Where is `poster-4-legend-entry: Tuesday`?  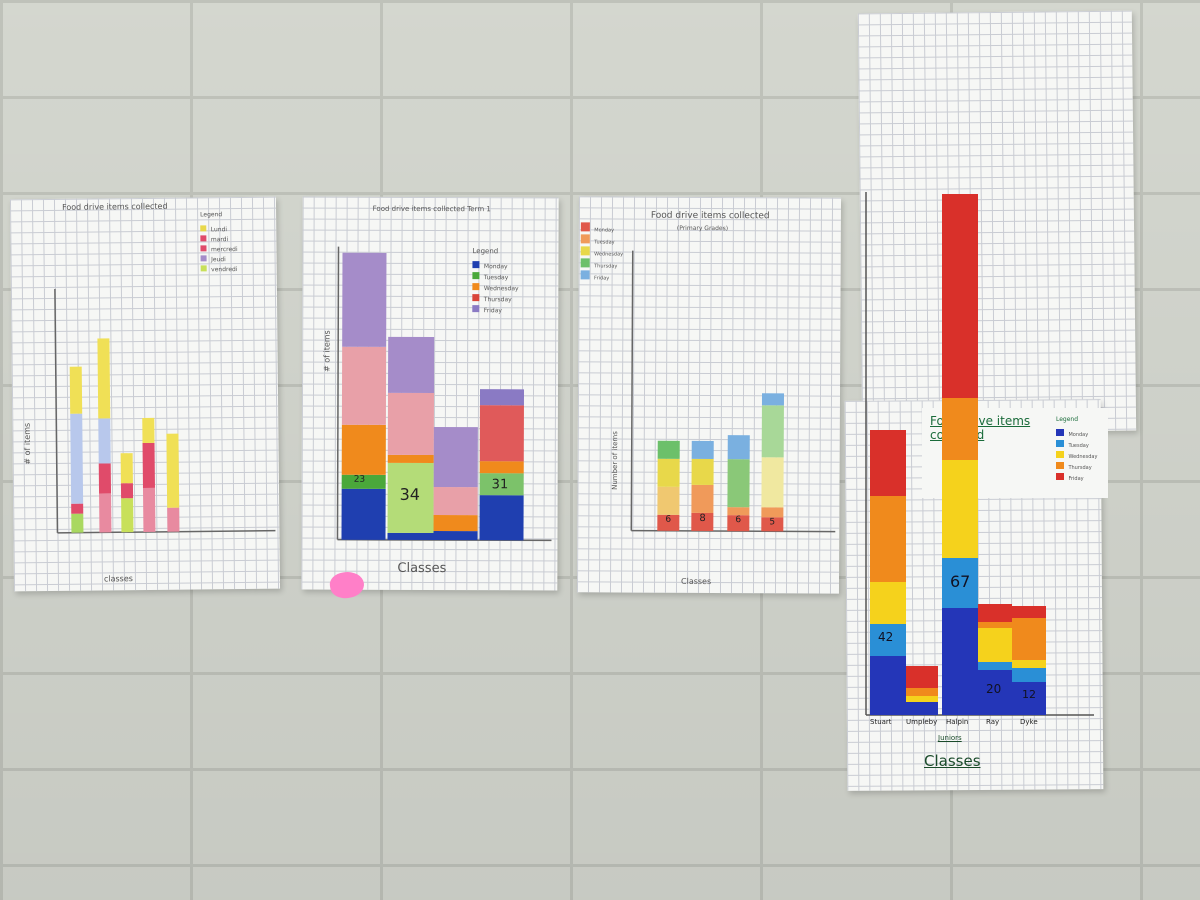
poster-4-legend-entry: Tuesday is located at coordinates (1076, 441).